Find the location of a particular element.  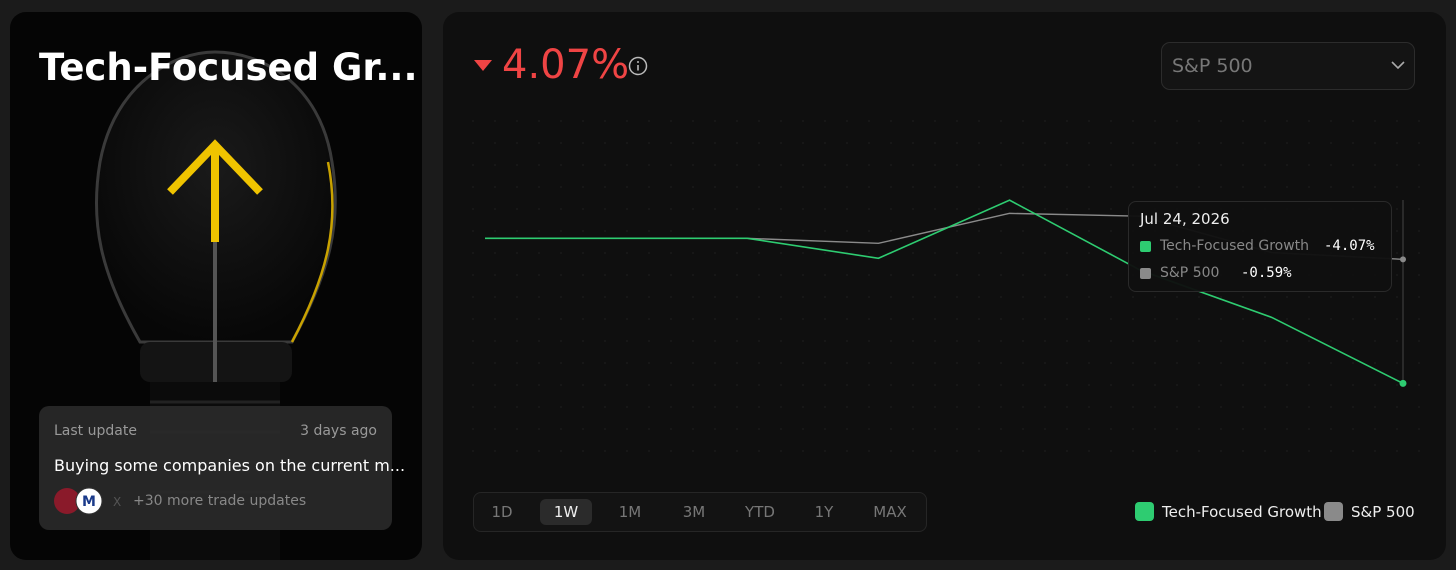

info-icon is located at coordinates (638, 66).